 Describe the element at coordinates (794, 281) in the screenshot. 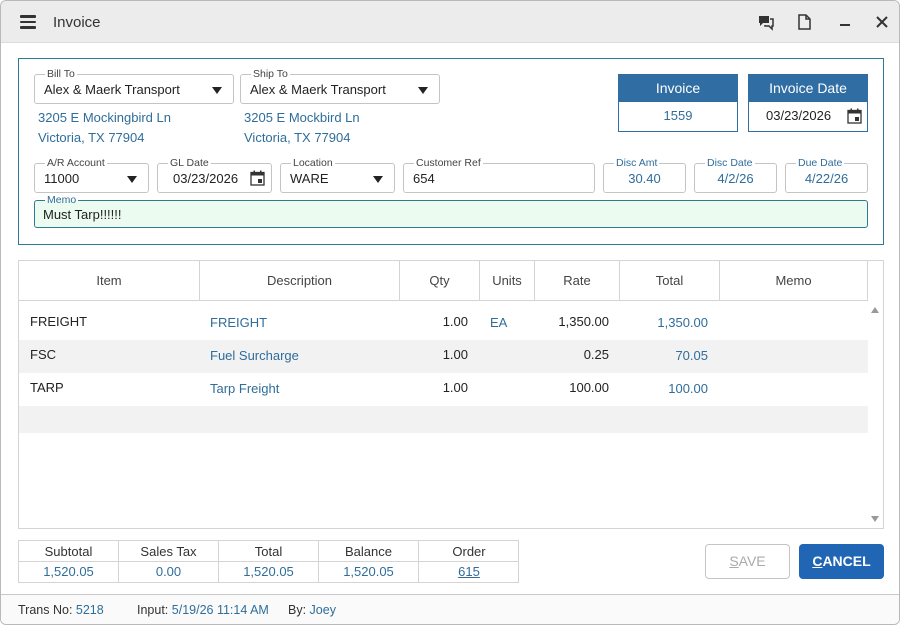

I see `column-header-memo: Memo` at that location.